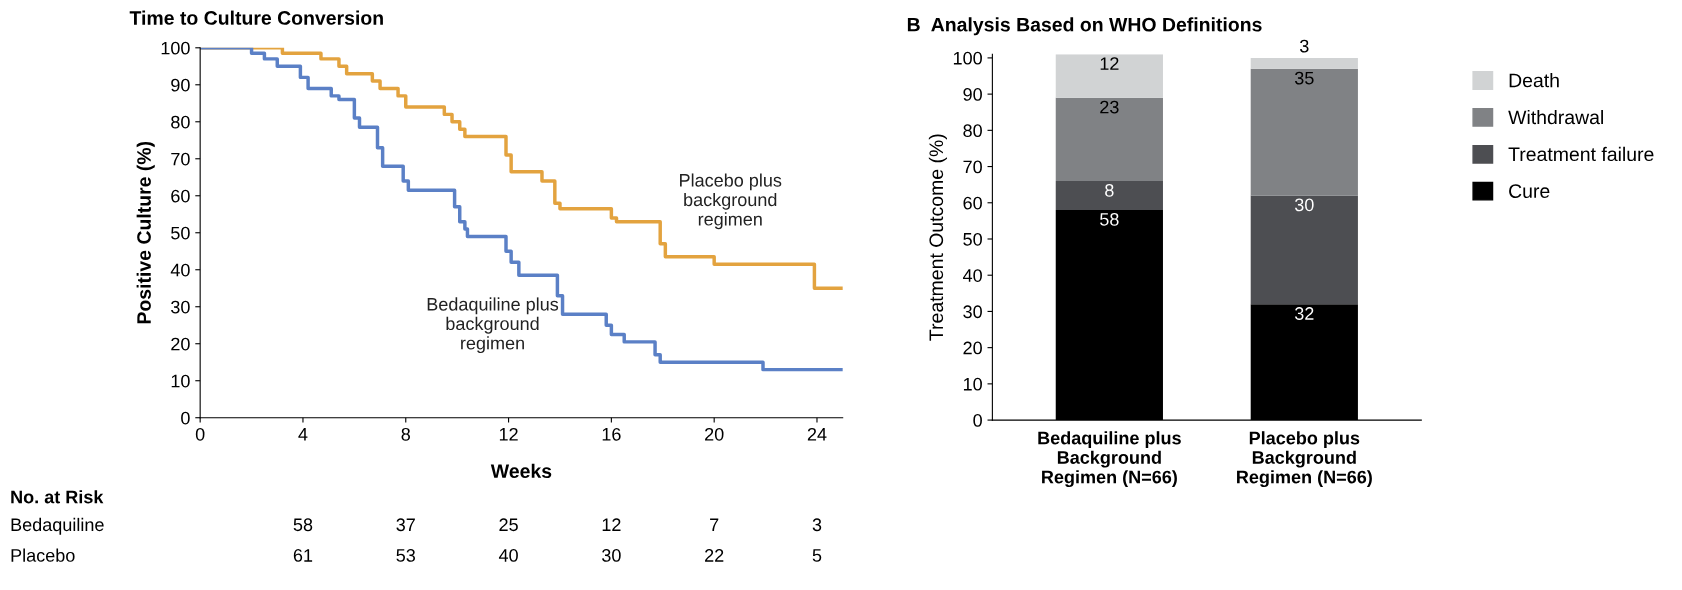 The height and width of the screenshot is (590, 1682). Describe the element at coordinates (1109, 219) in the screenshot. I see `data-label: 58` at that location.